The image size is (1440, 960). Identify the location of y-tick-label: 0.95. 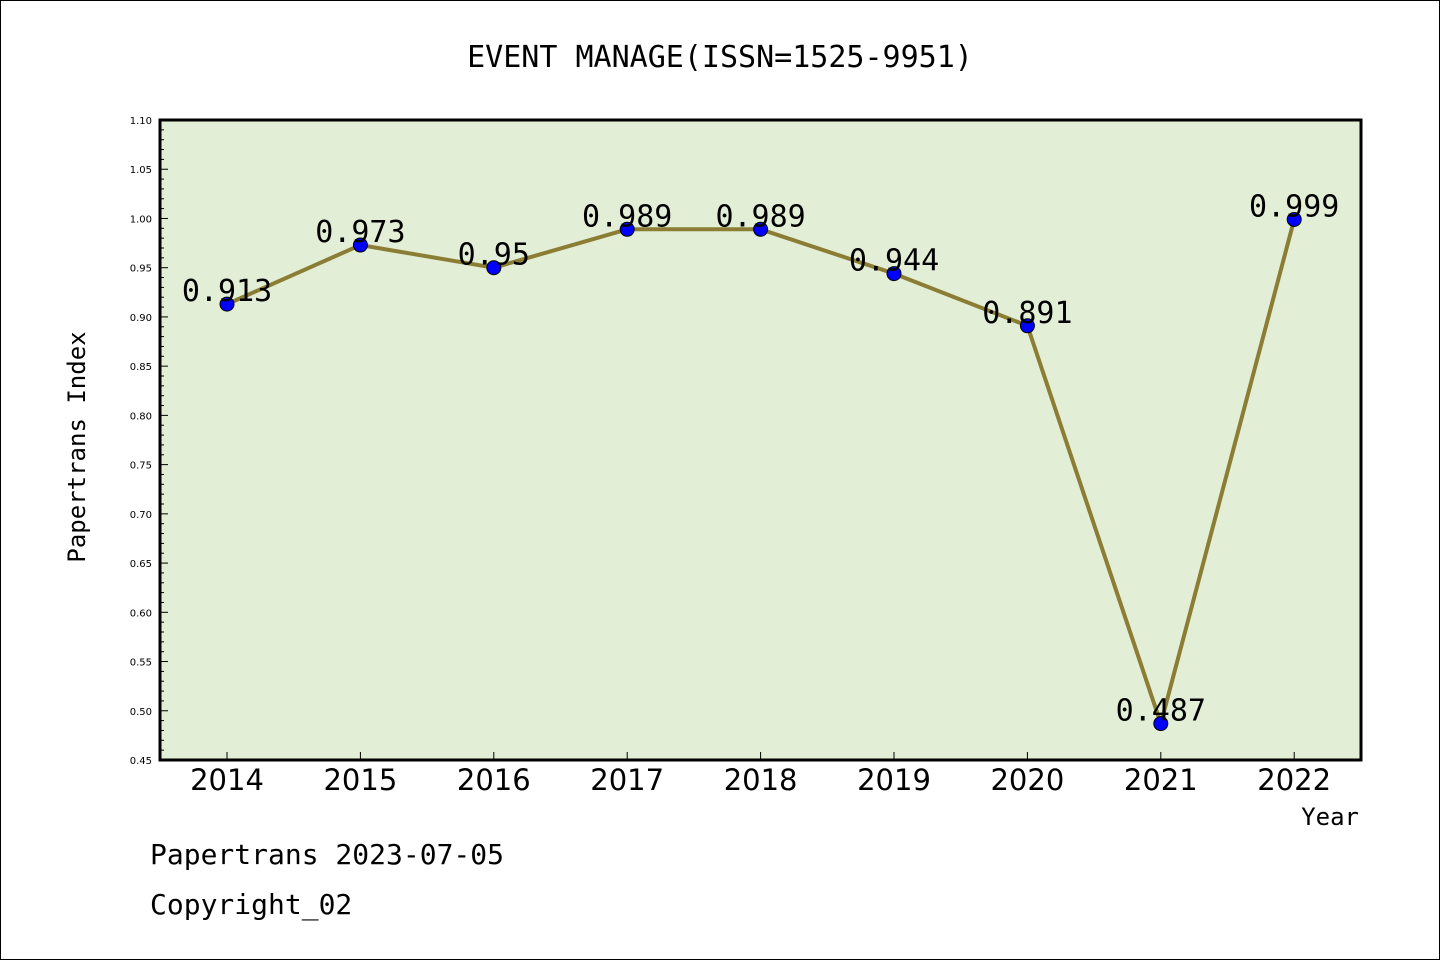
(141, 269).